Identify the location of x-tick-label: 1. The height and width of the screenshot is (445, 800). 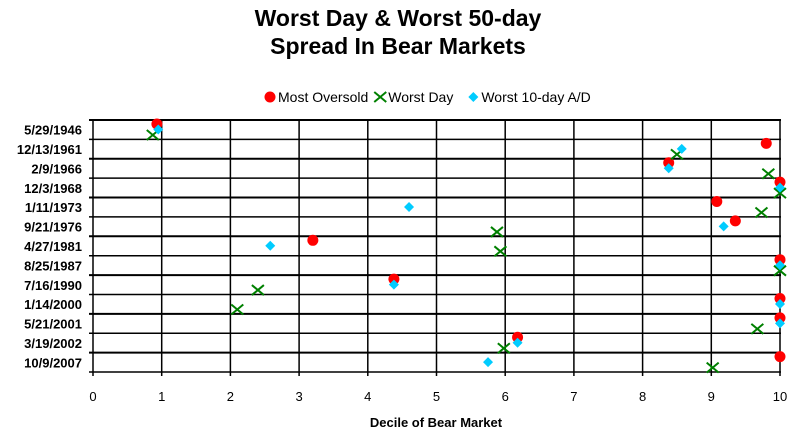
(161, 396).